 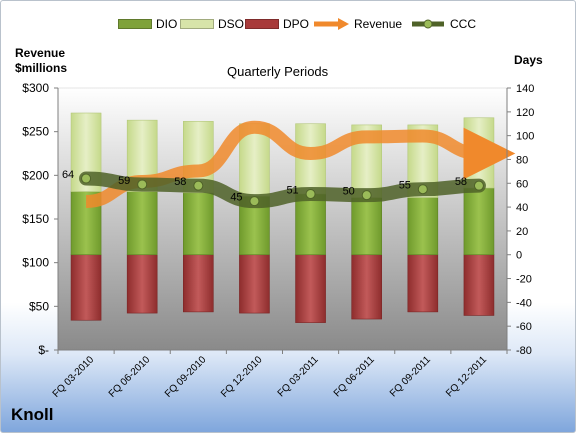 I want to click on right-tick-label: 40, so click(x=522, y=208).